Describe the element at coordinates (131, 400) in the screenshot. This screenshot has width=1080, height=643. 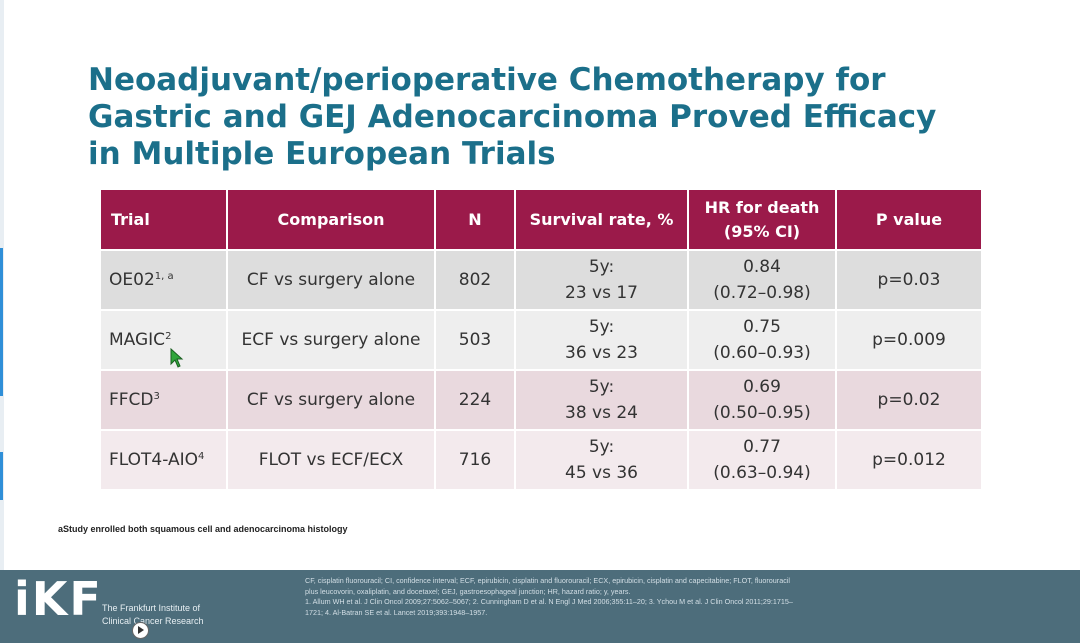
I see `trial-name: FFCD` at that location.